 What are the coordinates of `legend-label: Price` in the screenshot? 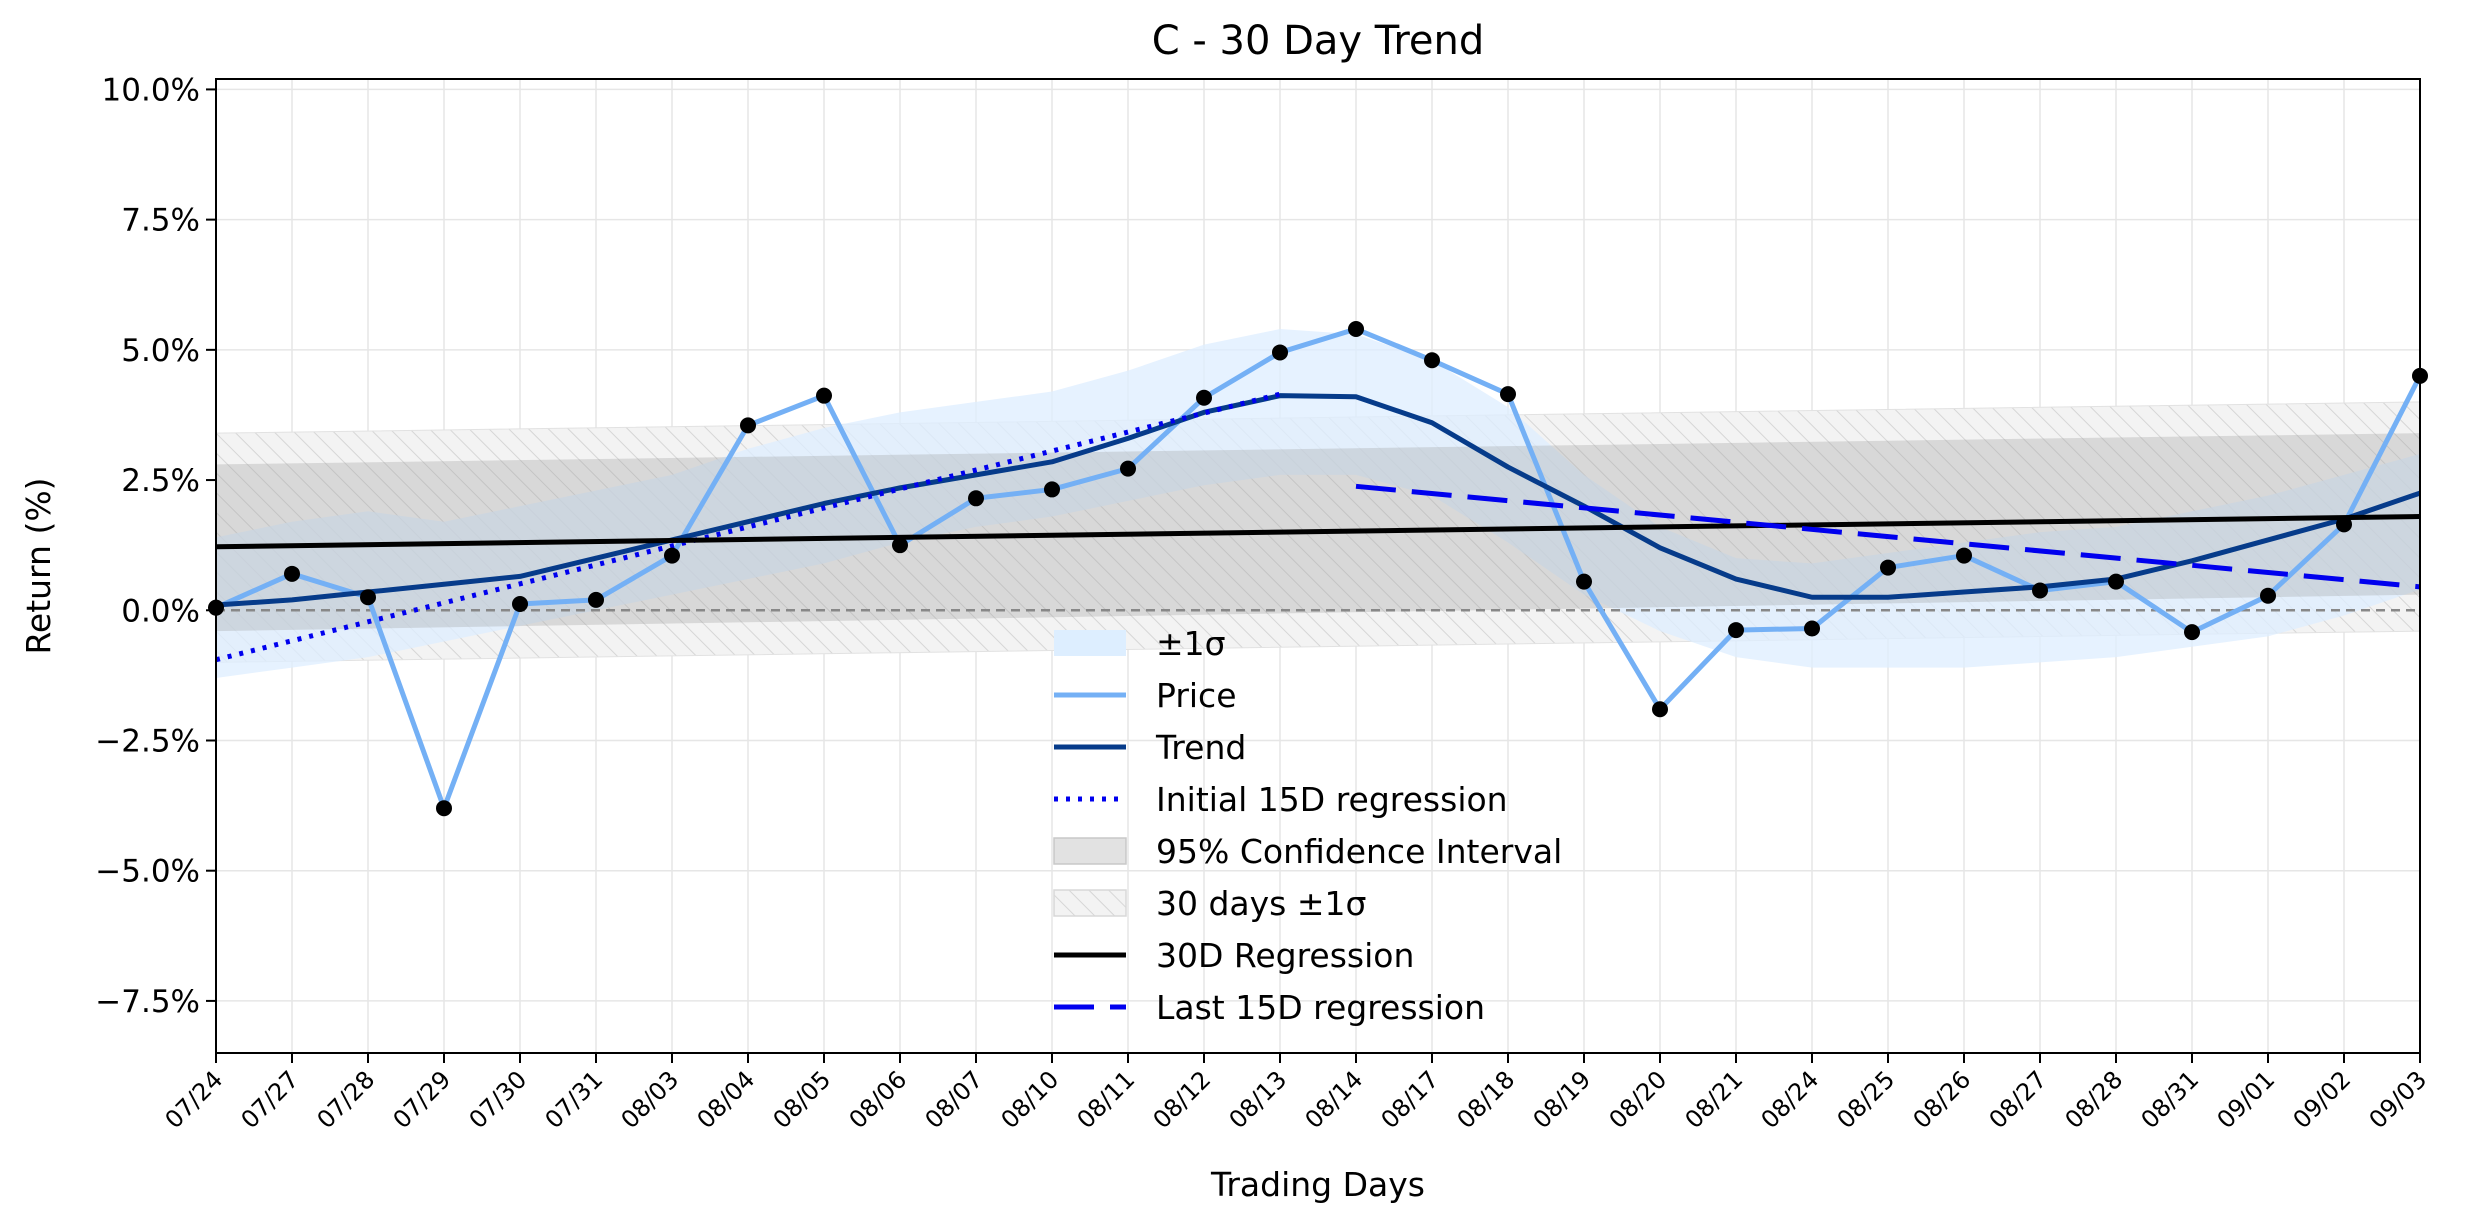 It's located at (1196, 695).